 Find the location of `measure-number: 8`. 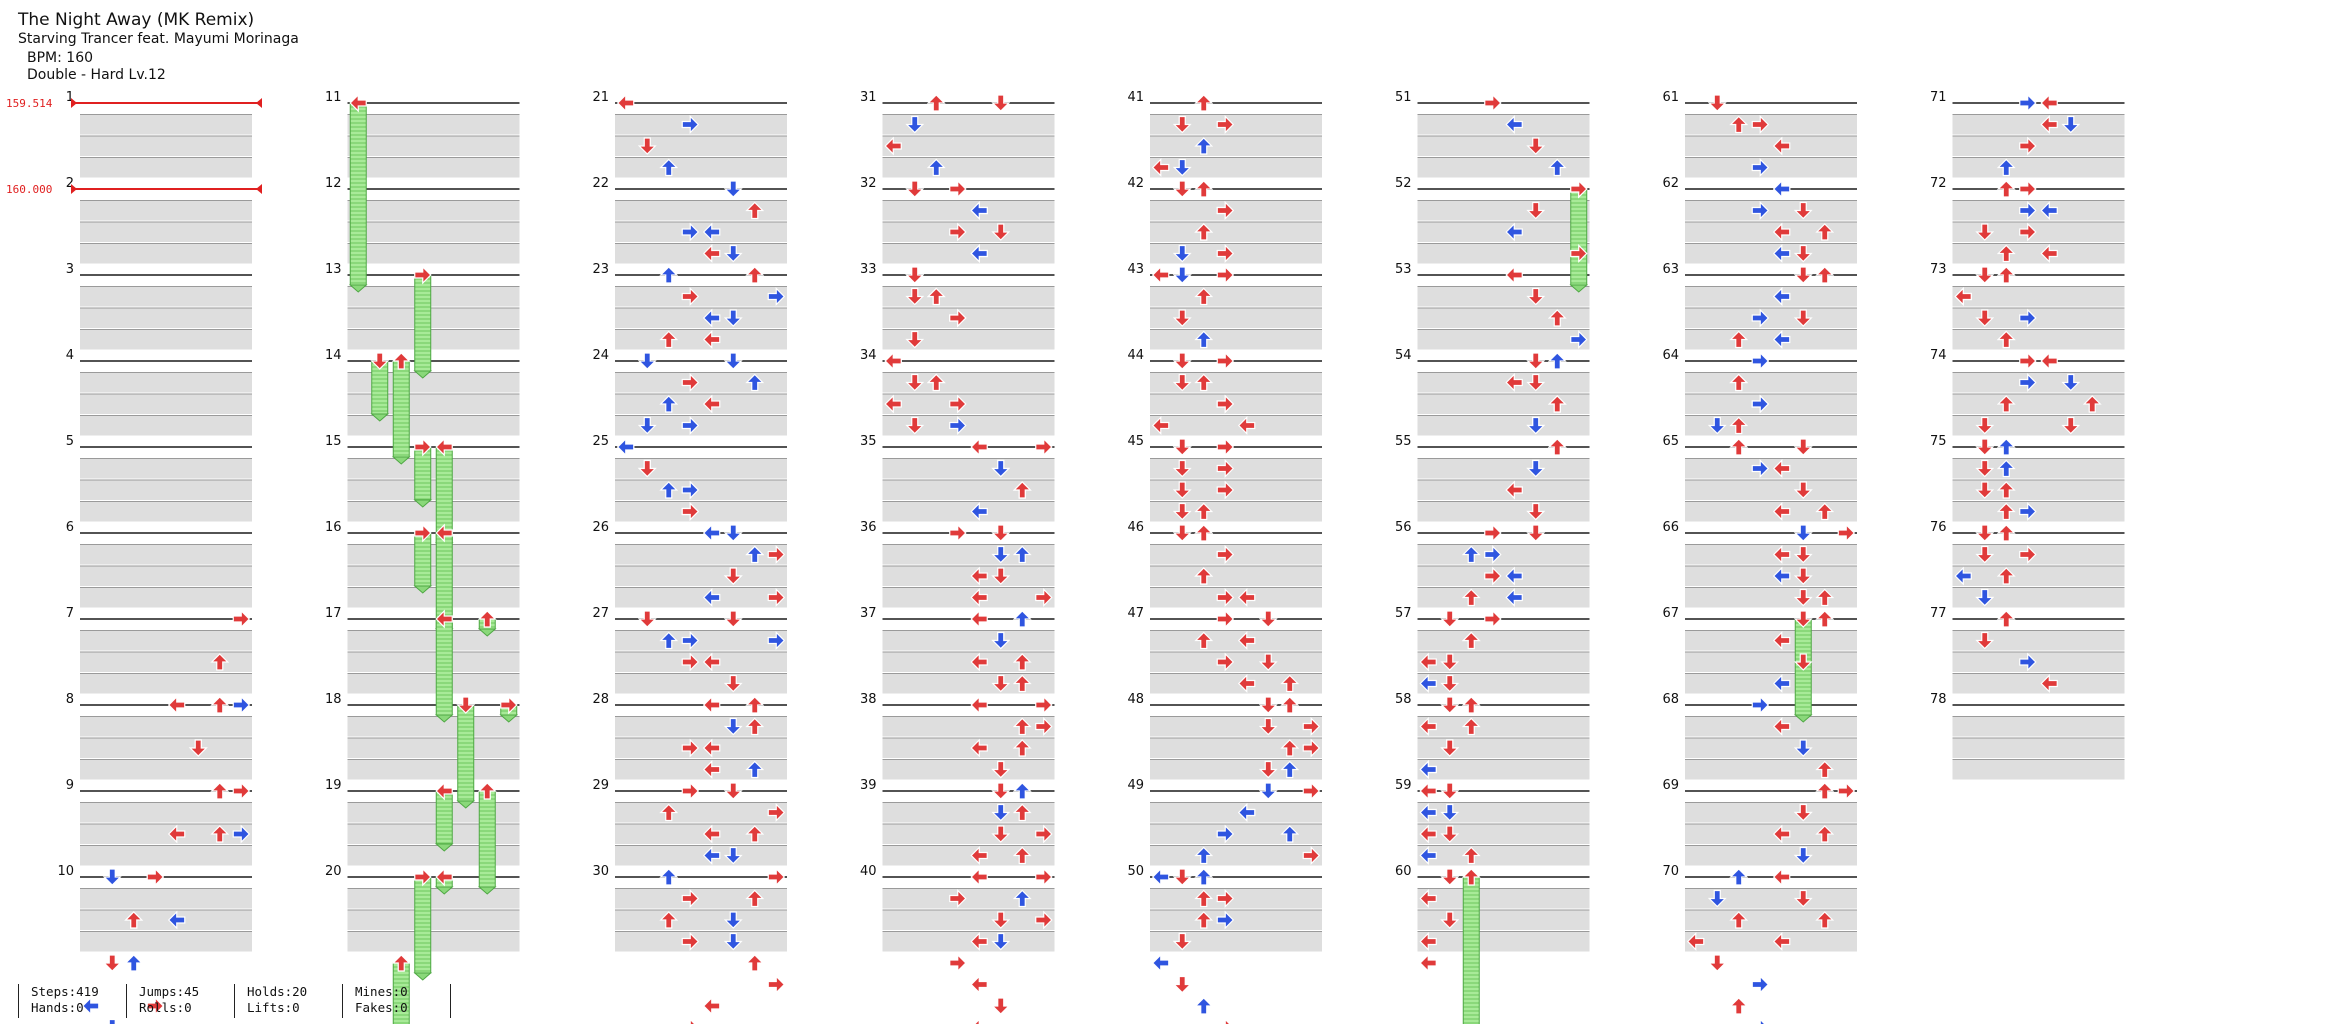

measure-number: 8 is located at coordinates (70, 699).